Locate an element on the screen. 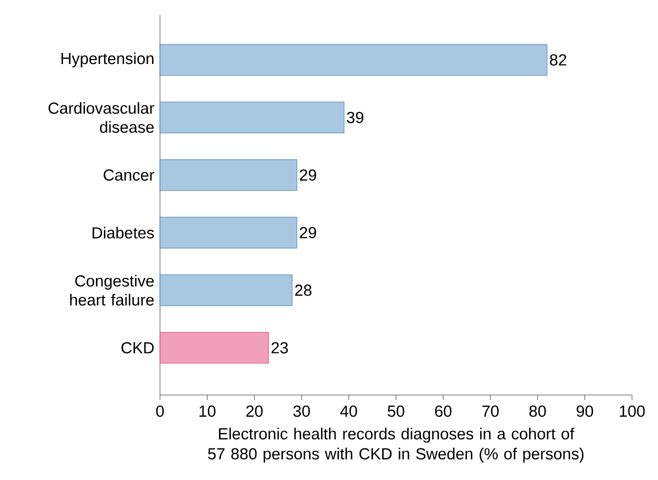 The width and height of the screenshot is (658, 480). data-label: 28 is located at coordinates (303, 290).